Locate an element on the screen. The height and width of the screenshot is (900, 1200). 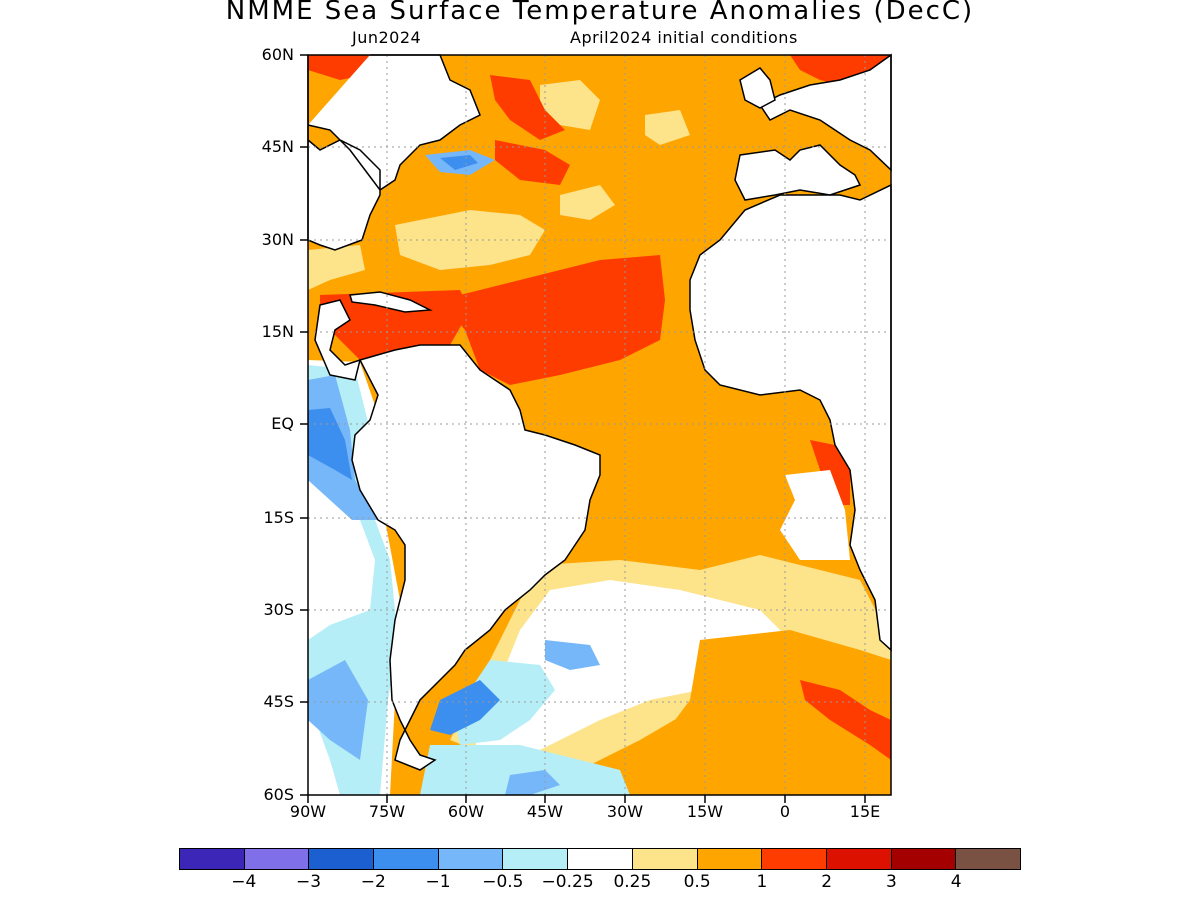
colorbar-label: 3 is located at coordinates (891, 882).